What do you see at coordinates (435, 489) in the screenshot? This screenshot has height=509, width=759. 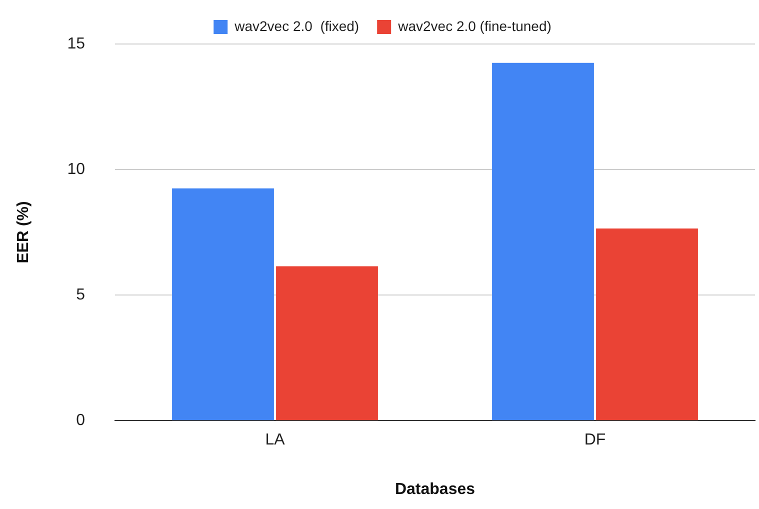 I see `x-axis-title: Databases` at bounding box center [435, 489].